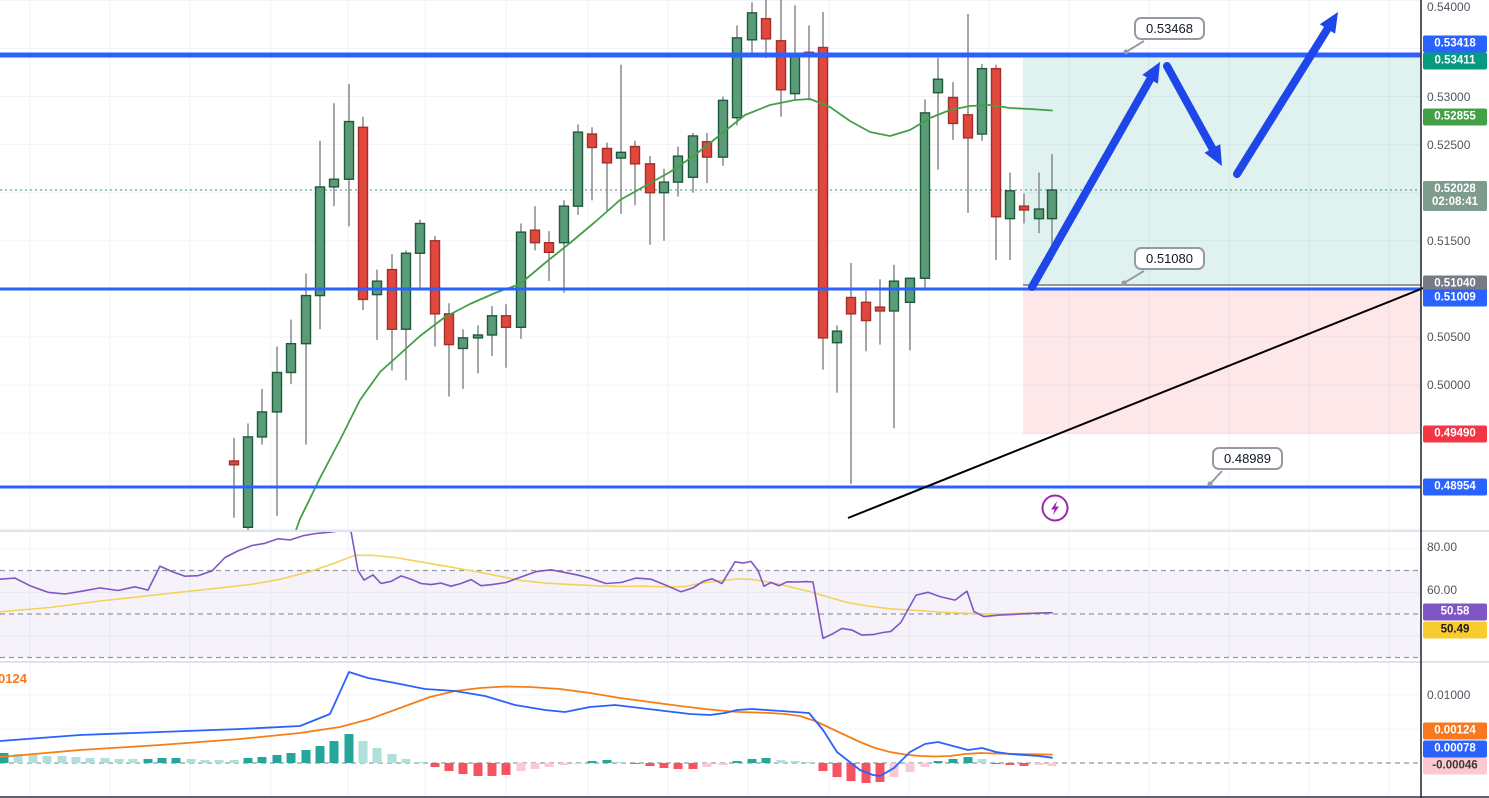  Describe the element at coordinates (1055, 508) in the screenshot. I see `flash-icon` at that location.